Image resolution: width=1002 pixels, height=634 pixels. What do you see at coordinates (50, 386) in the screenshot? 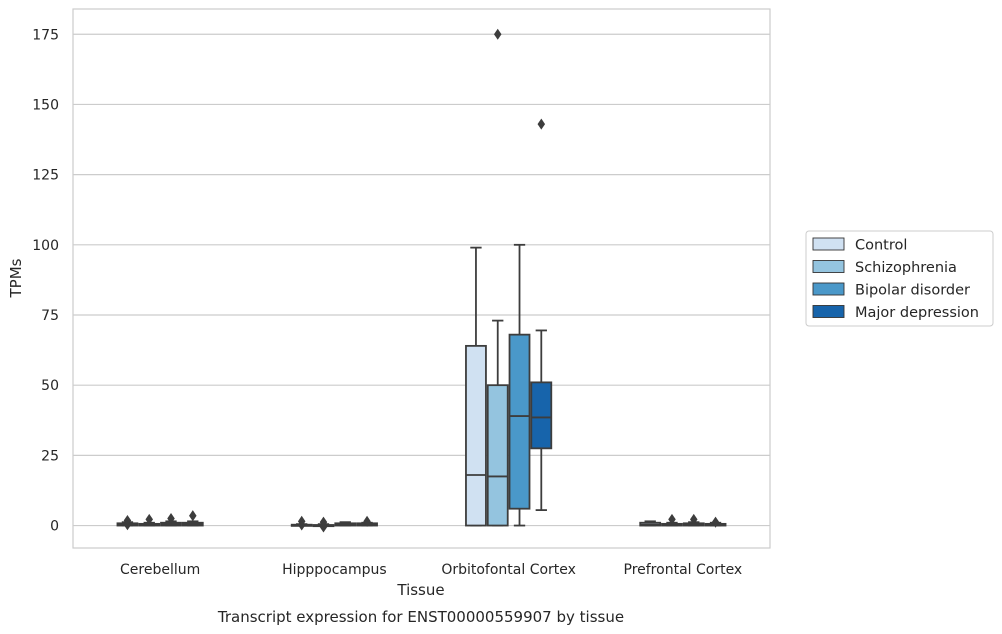
I see `y-tick-label: 50` at bounding box center [50, 386].